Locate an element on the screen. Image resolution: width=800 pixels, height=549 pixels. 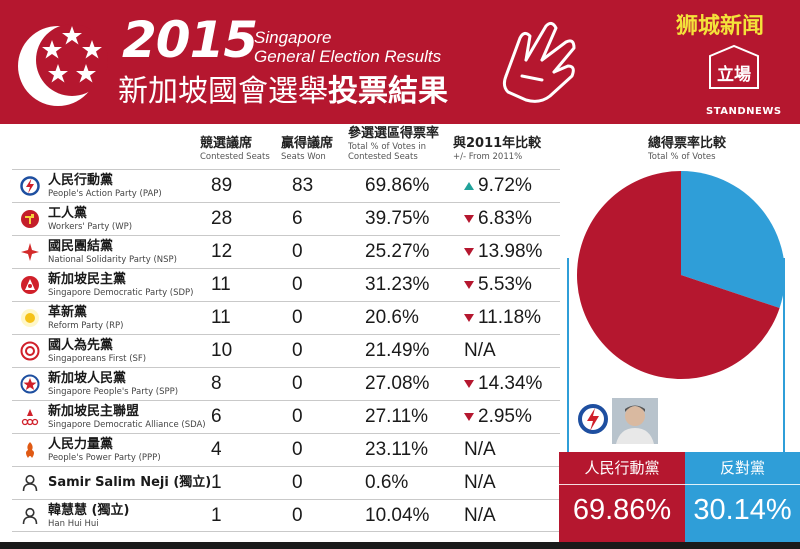
table-row: 國人為先黨 Singaporeans First (SF) 10 0 21.49% N/A is located at coordinates (286, 350).